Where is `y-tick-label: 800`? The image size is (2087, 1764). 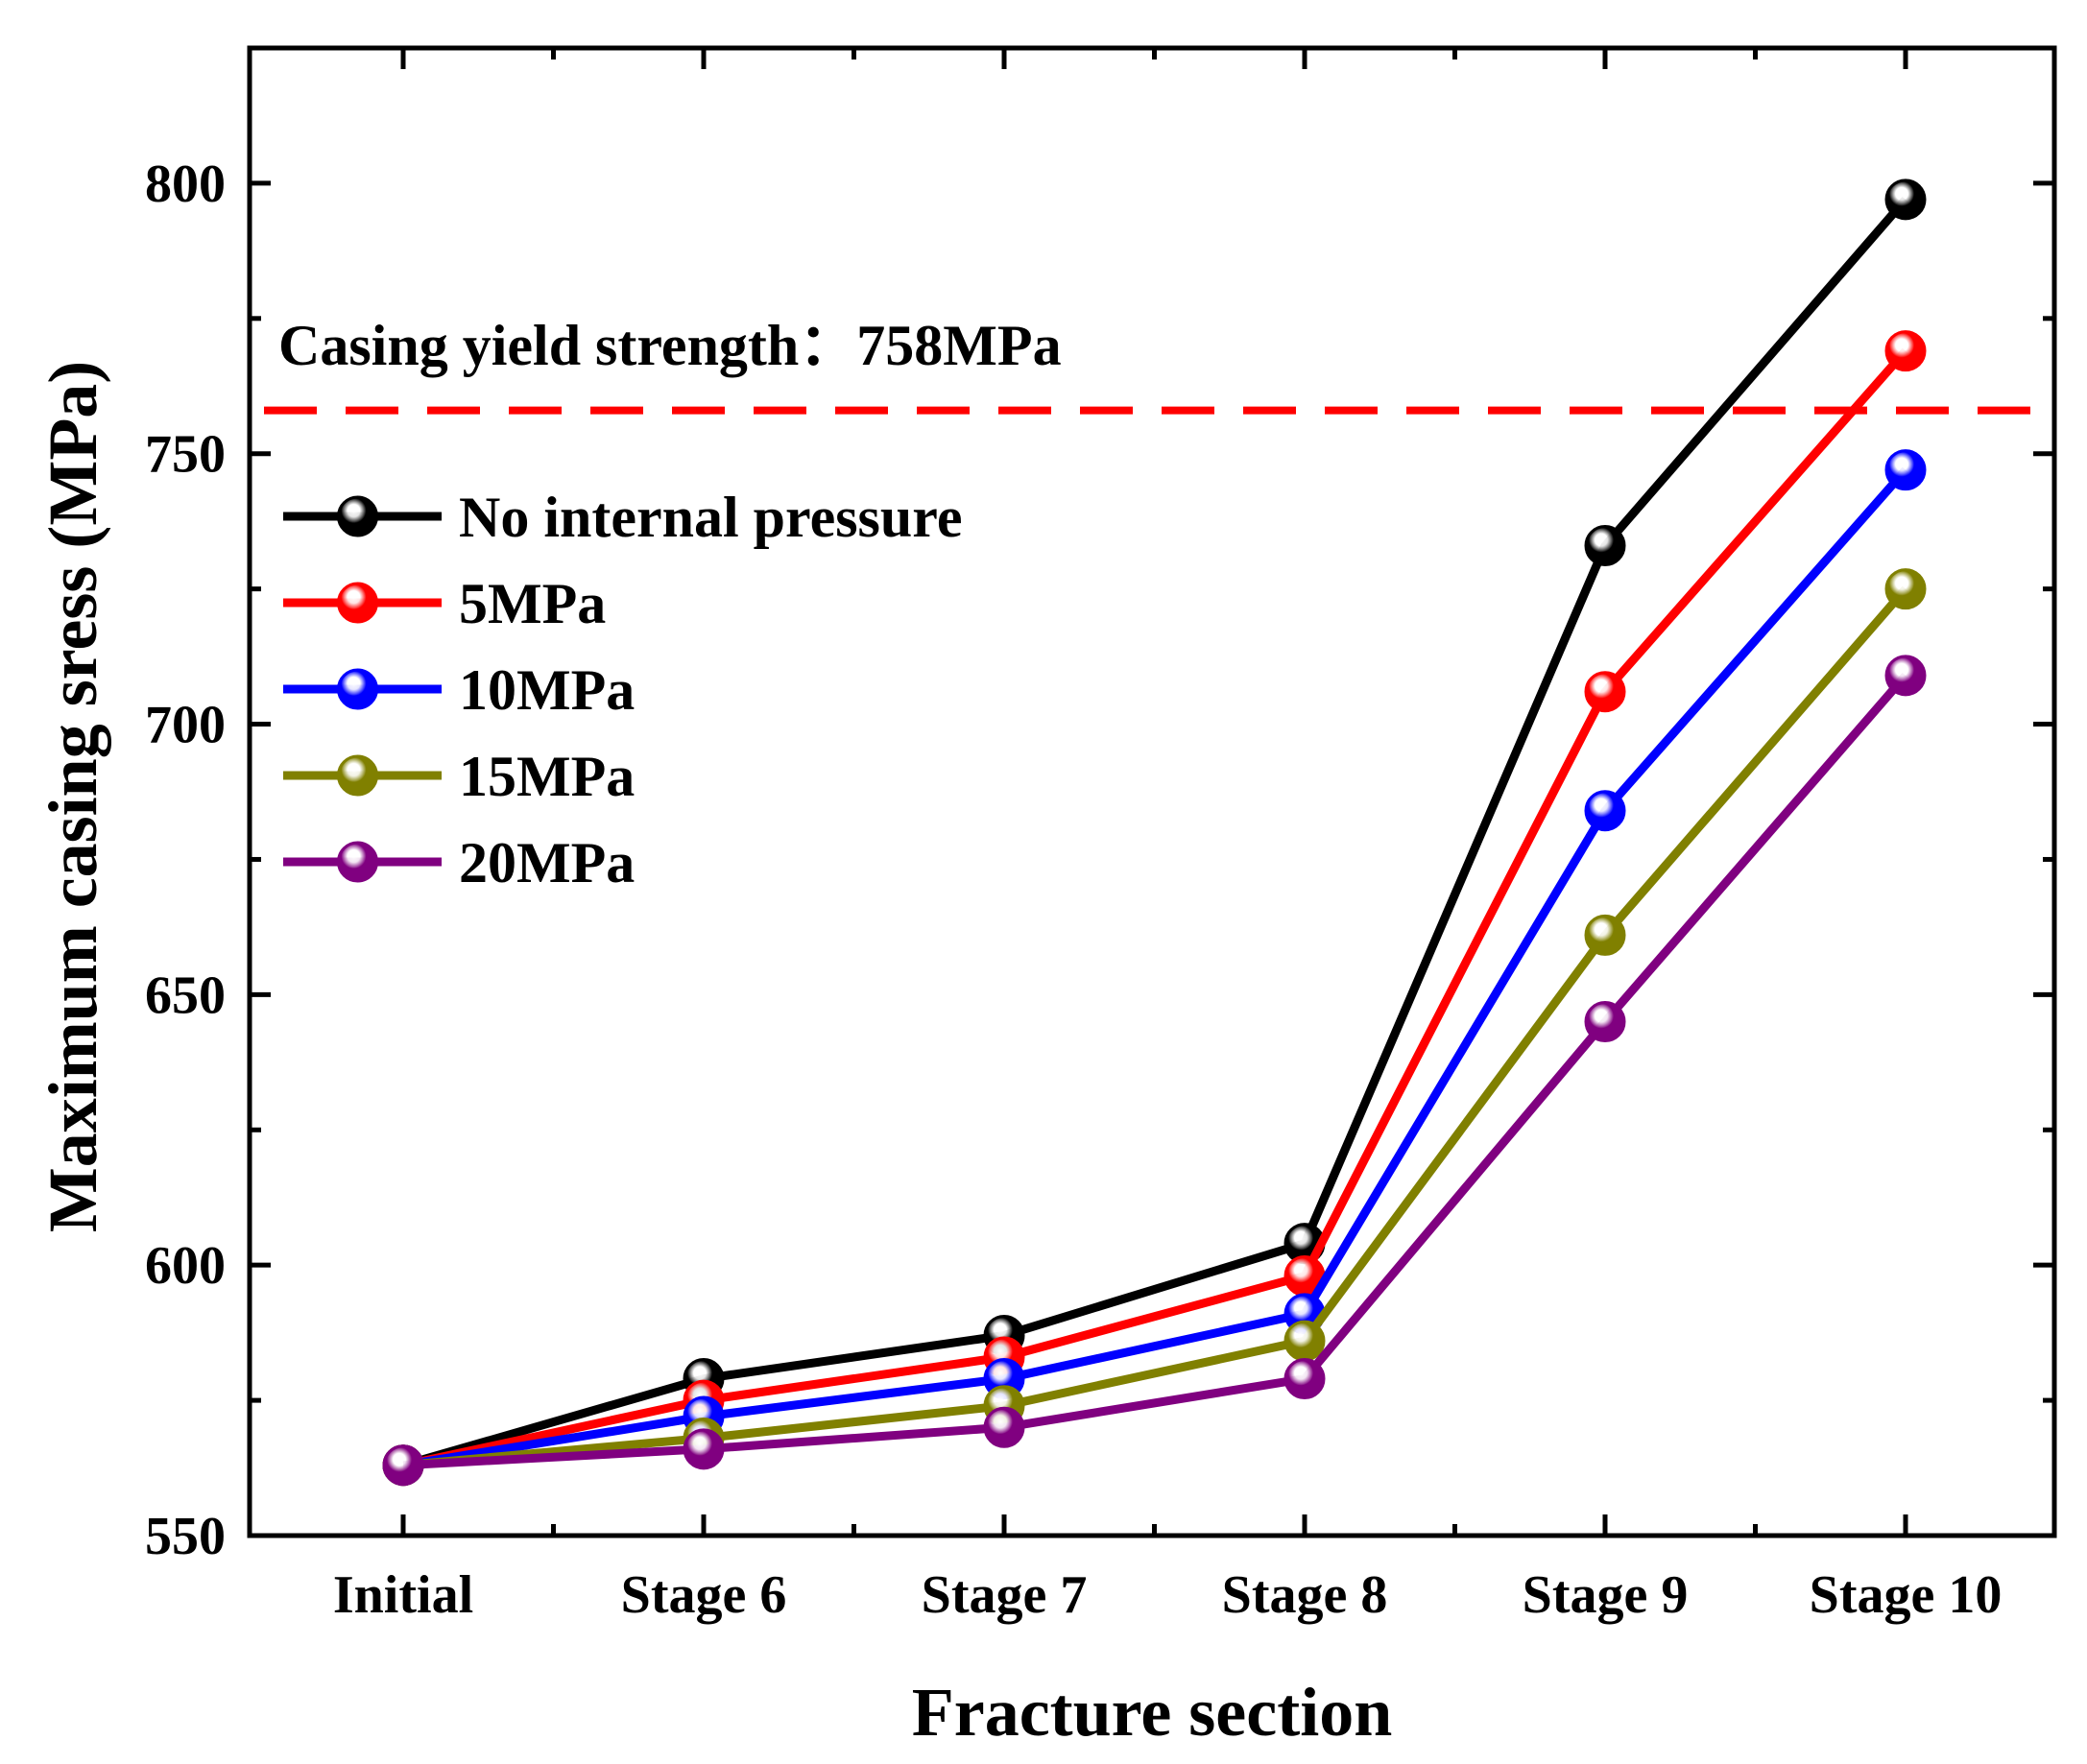
y-tick-label: 800 is located at coordinates (186, 184).